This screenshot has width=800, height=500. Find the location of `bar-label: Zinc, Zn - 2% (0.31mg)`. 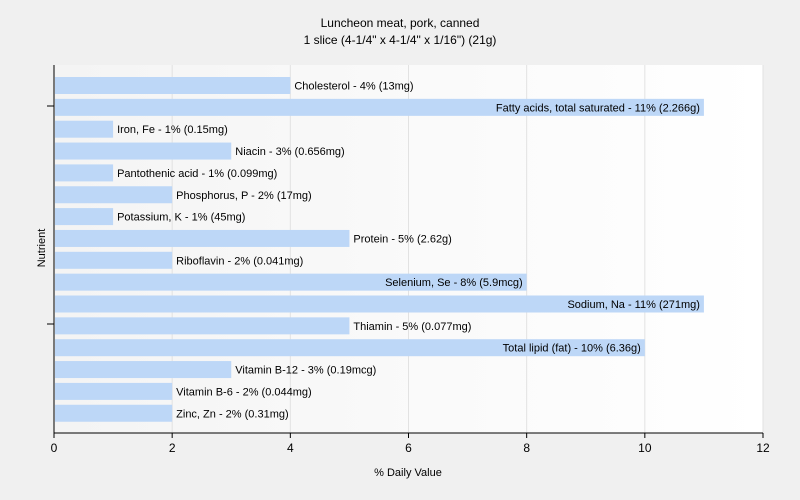

bar-label: Zinc, Zn - 2% (0.31mg) is located at coordinates (232, 414).